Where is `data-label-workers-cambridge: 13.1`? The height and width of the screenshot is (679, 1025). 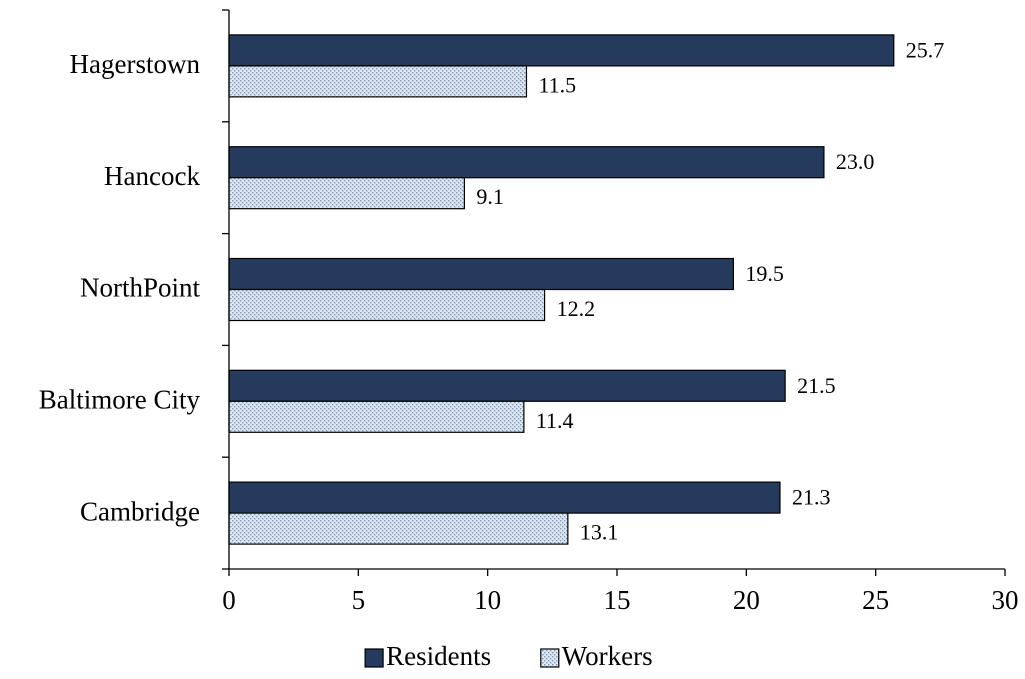 data-label-workers-cambridge: 13.1 is located at coordinates (599, 532).